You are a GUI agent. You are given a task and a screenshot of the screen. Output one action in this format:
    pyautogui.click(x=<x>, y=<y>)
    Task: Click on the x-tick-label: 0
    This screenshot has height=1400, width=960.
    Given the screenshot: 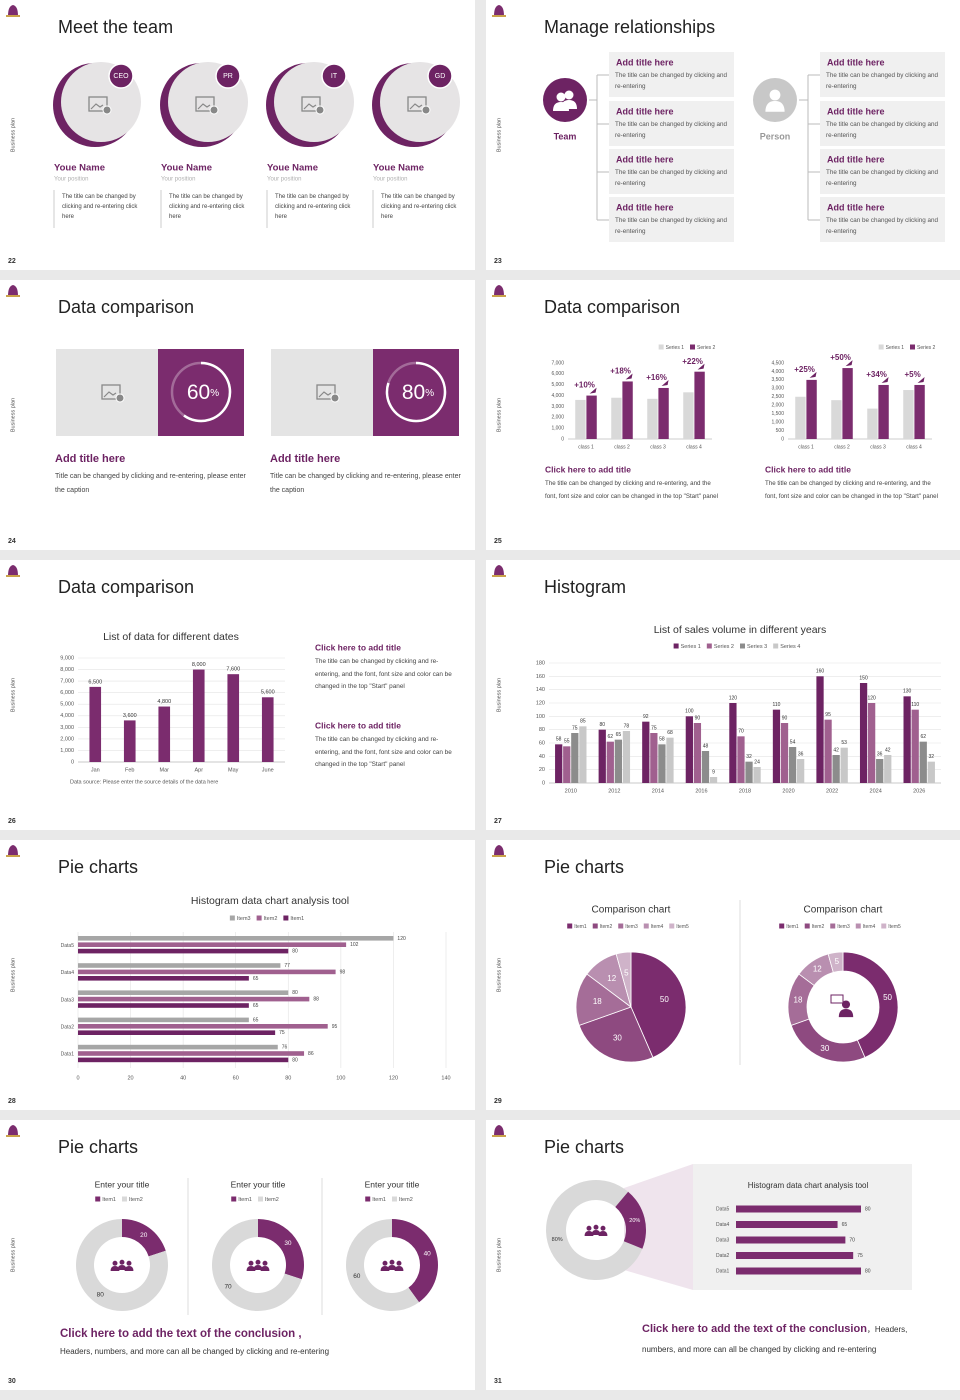 What is the action you would take?
    pyautogui.click(x=77, y=1078)
    